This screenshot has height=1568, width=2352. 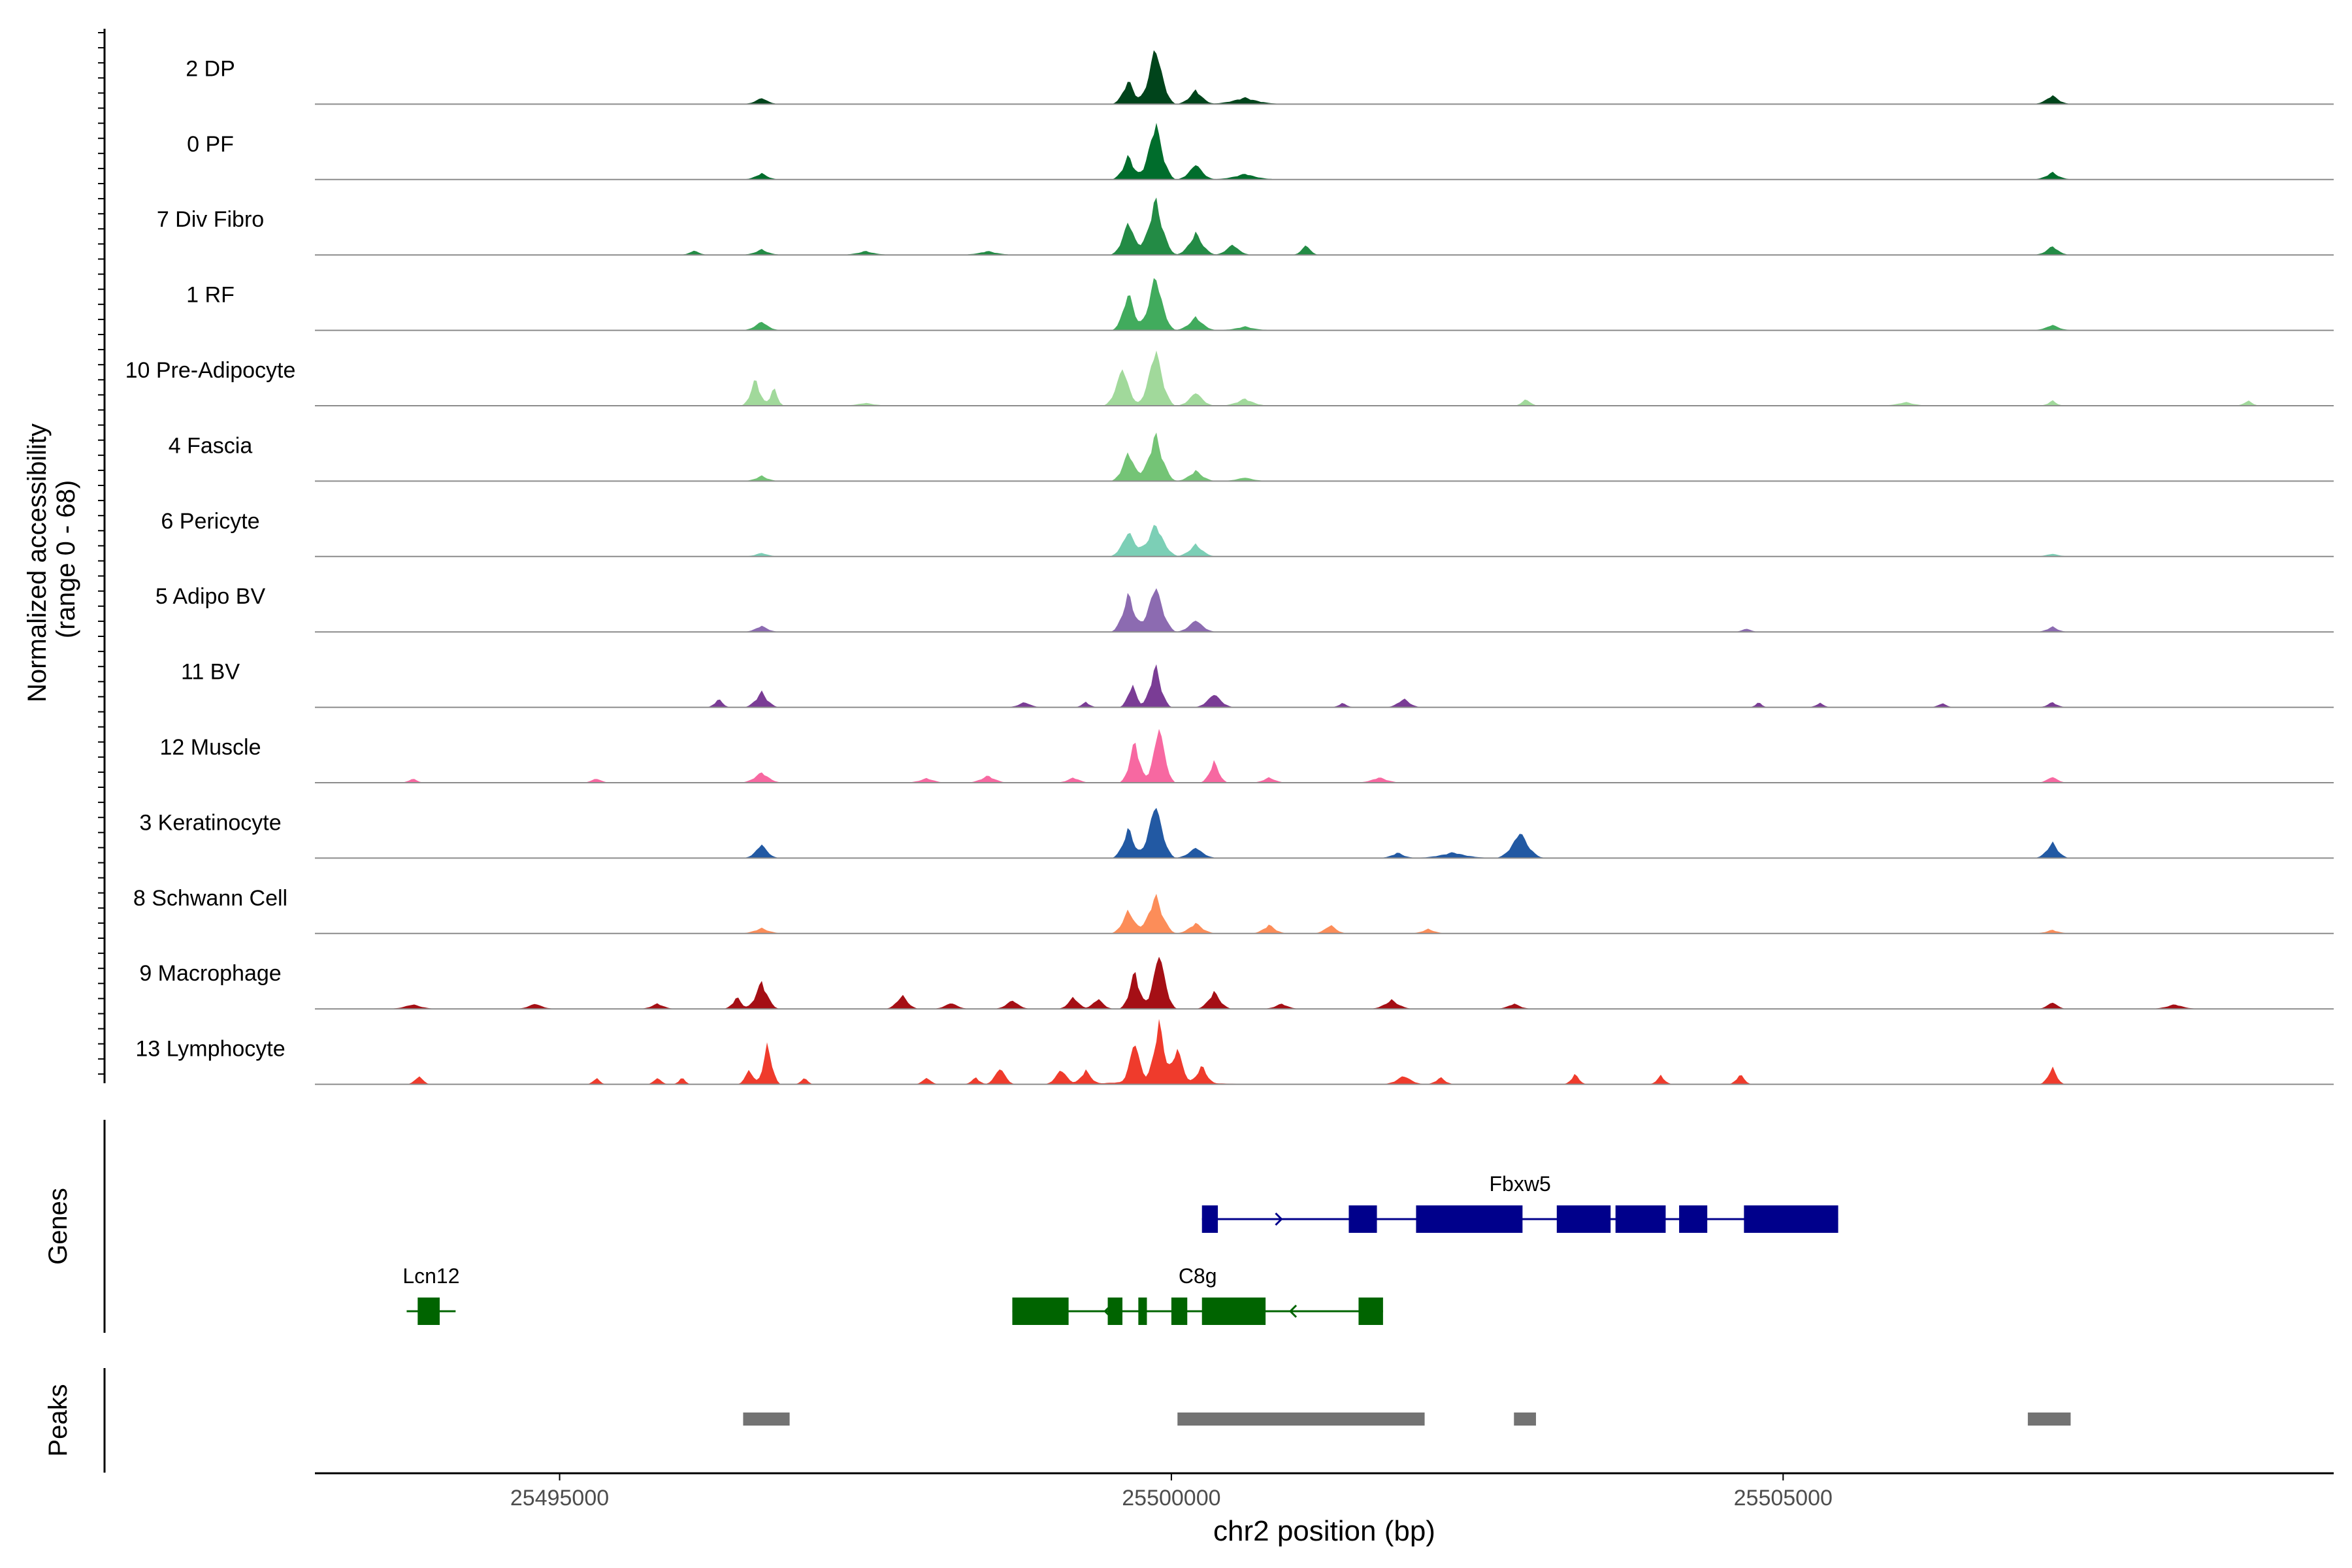 What do you see at coordinates (1324, 457) in the screenshot?
I see `coverage-area-4-fascia` at bounding box center [1324, 457].